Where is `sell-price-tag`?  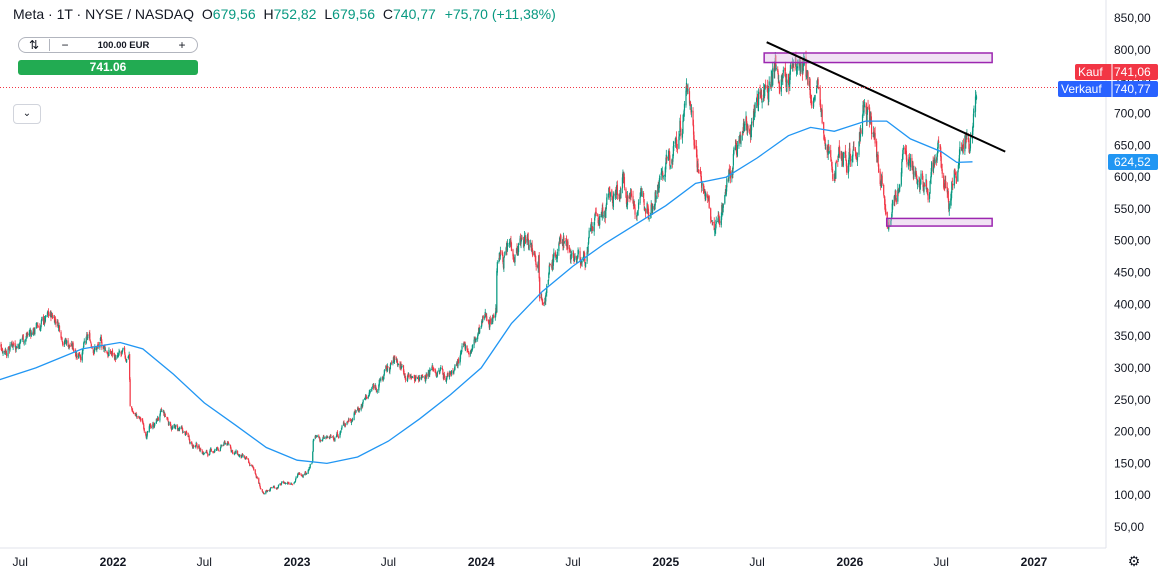
sell-price-tag is located at coordinates (1108, 89).